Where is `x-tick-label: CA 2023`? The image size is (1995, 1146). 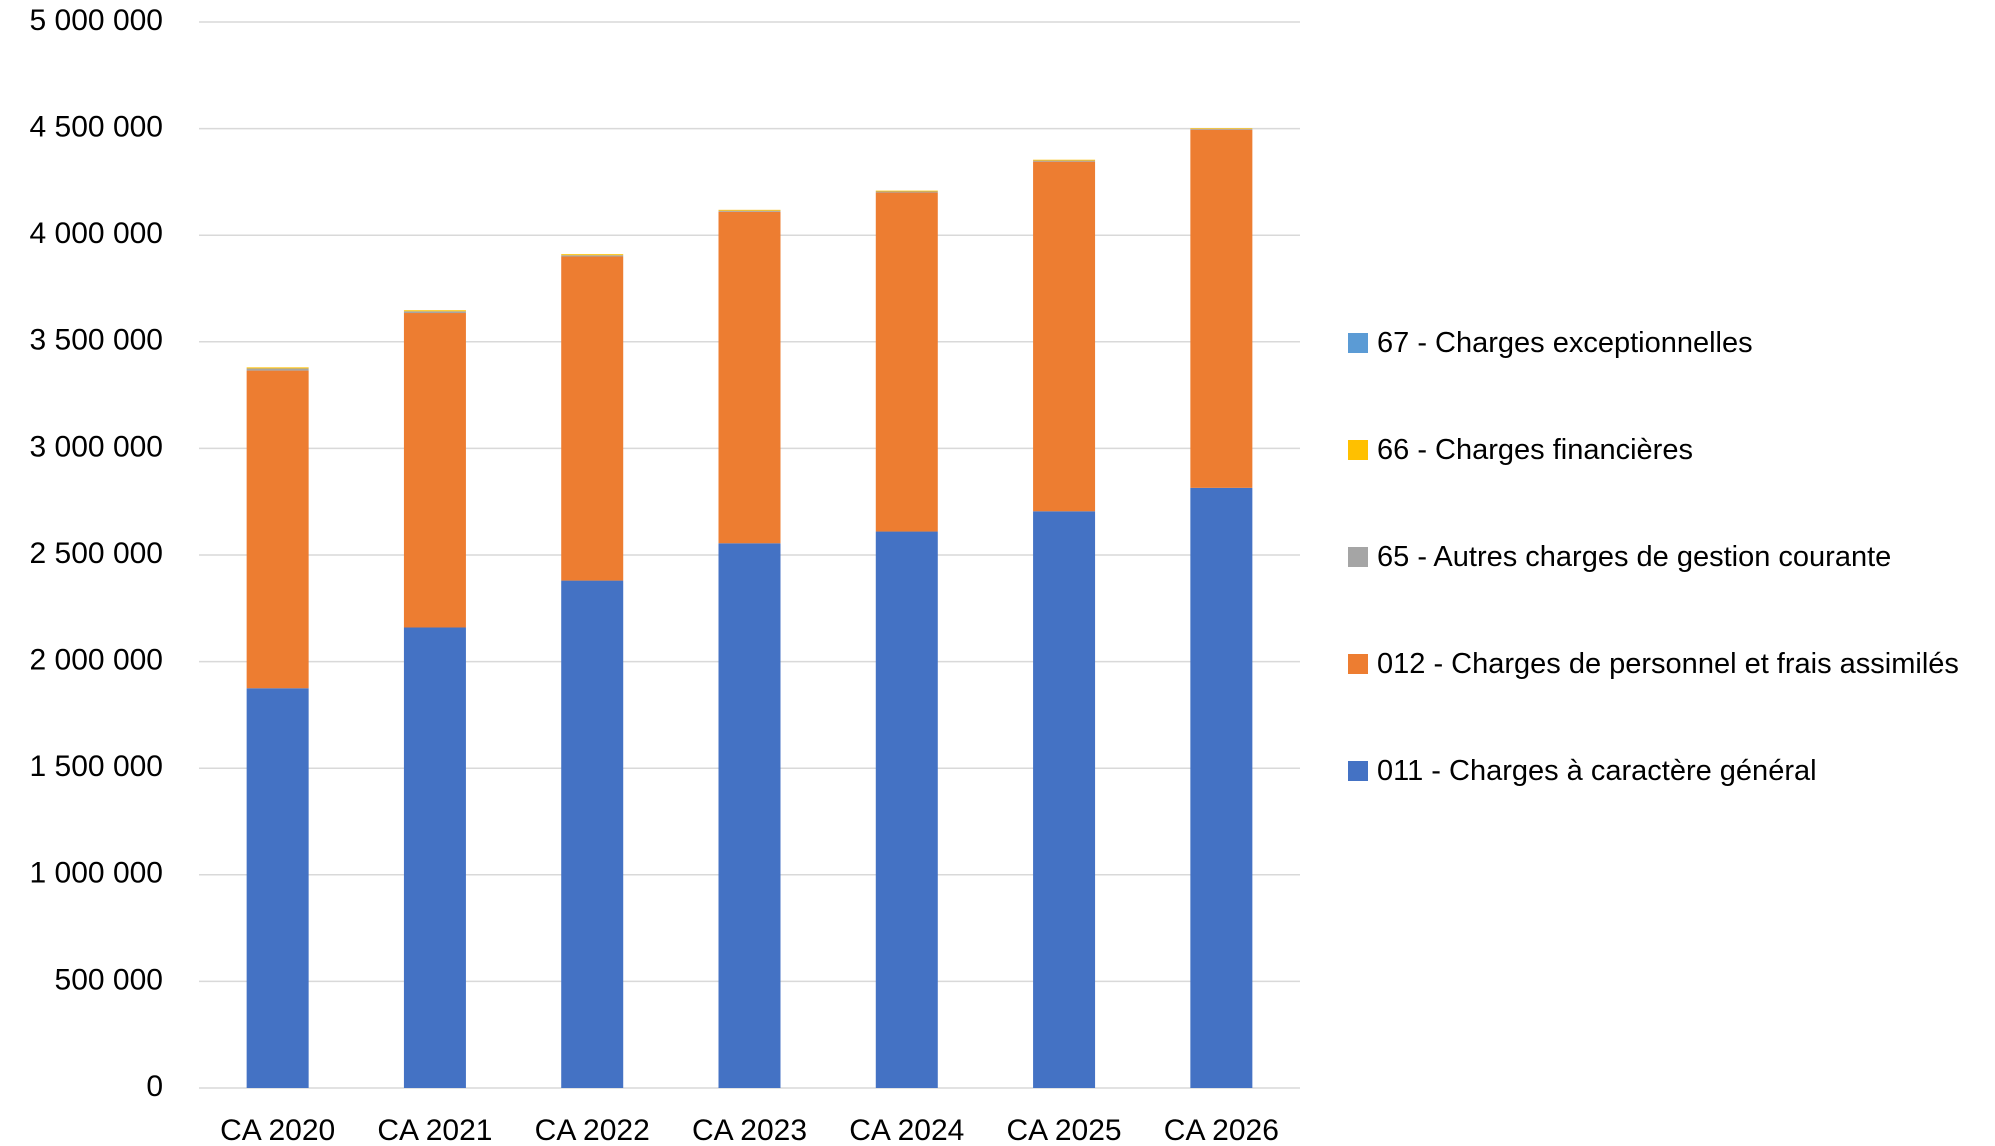 x-tick-label: CA 2023 is located at coordinates (749, 1130).